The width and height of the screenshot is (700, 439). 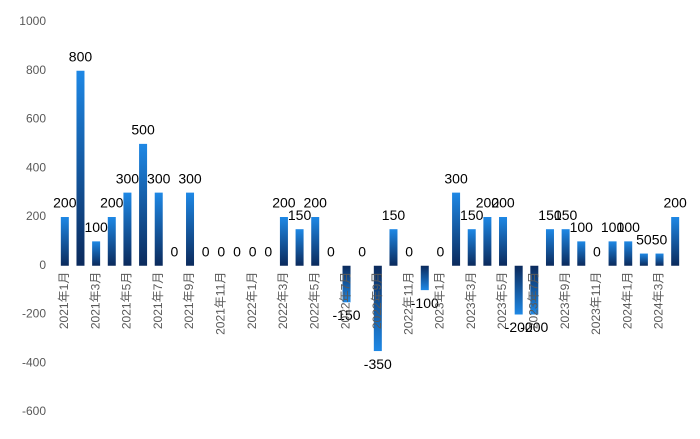 What do you see at coordinates (627, 300) in the screenshot?
I see `x-tick-label: 2024年1月` at bounding box center [627, 300].